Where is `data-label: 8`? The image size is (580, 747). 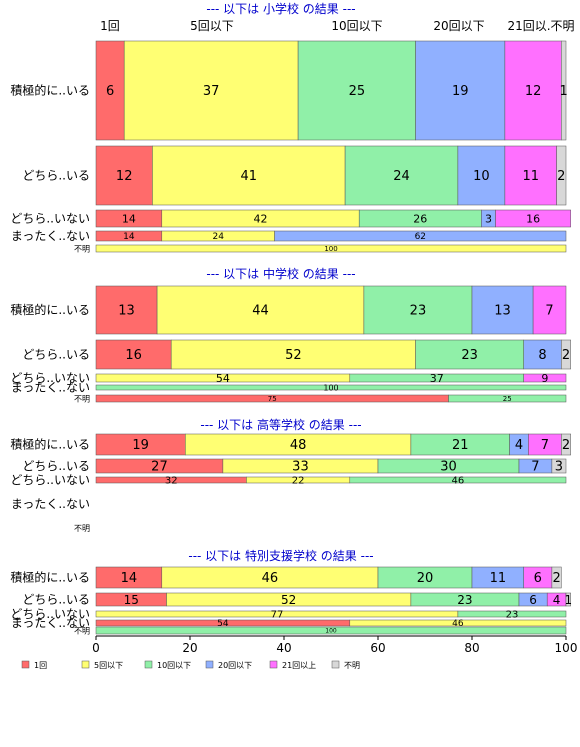
data-label: 8 is located at coordinates (542, 355).